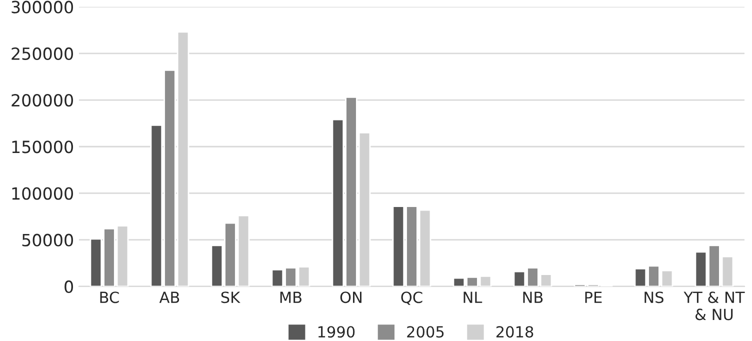 Image resolution: width=752 pixels, height=341 pixels. Describe the element at coordinates (593, 297) in the screenshot. I see `x-tick-label: PE` at that location.